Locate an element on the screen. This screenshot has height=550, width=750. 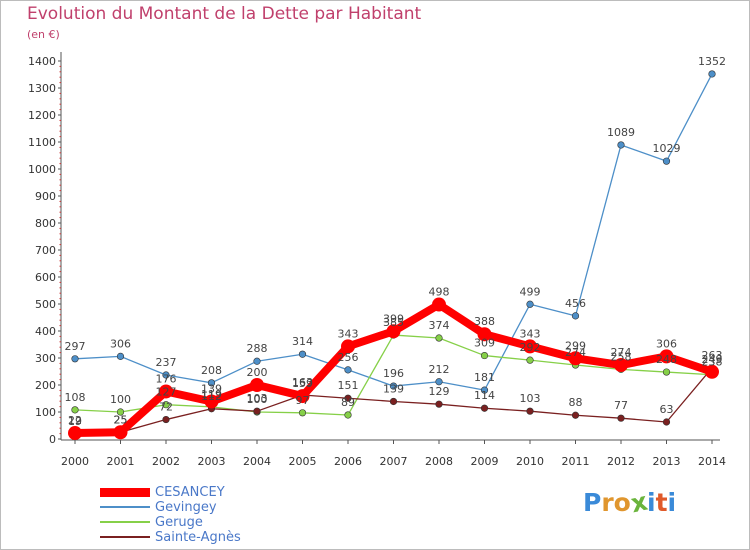
data-label: 1089 is located at coordinates (621, 132).